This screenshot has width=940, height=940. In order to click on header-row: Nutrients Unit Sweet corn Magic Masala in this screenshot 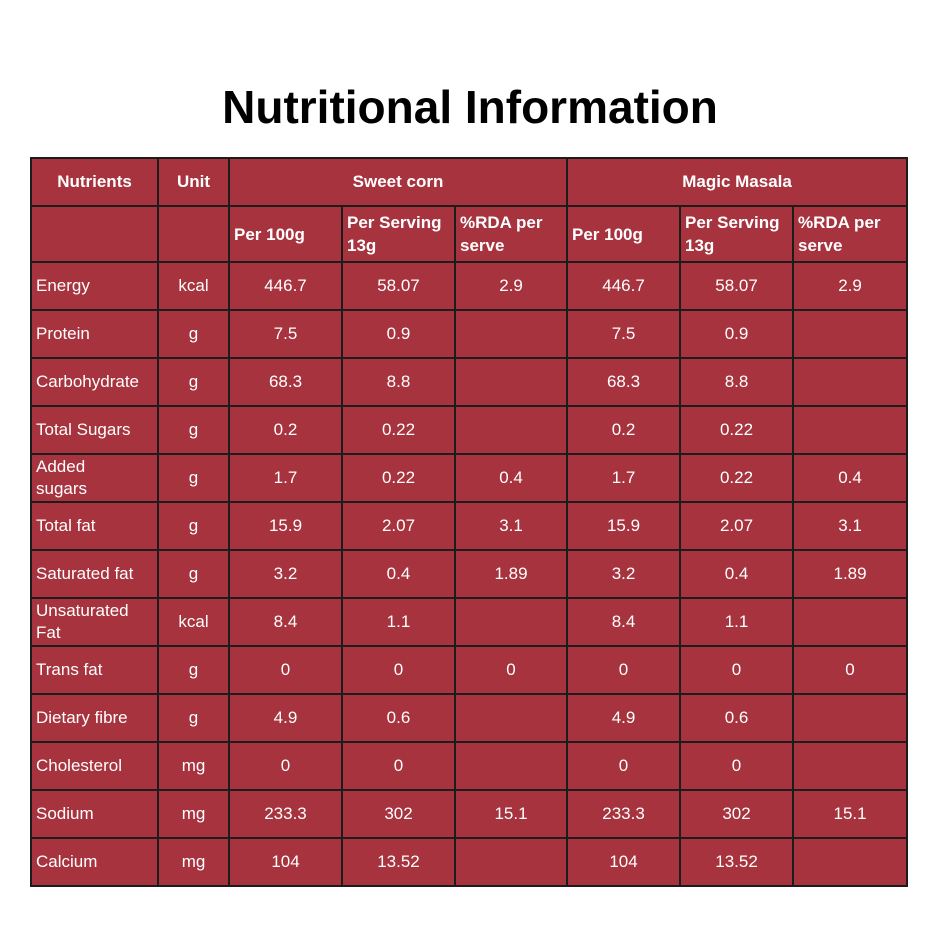, I will do `click(469, 182)`.